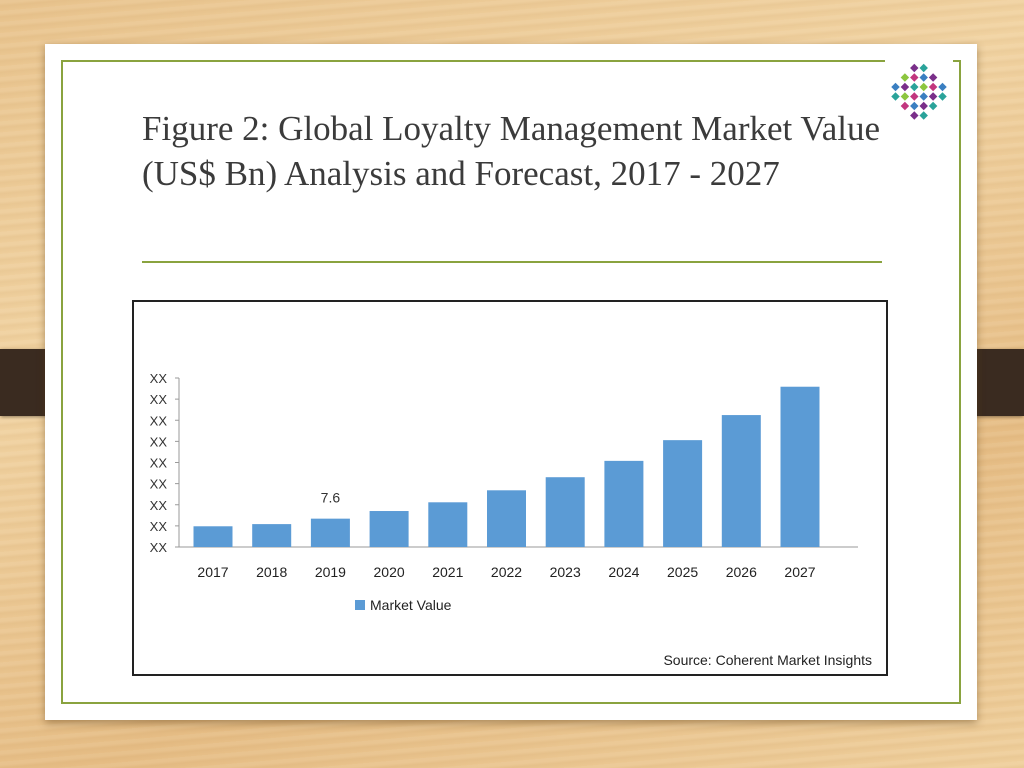  I want to click on bar-2027, so click(800, 466).